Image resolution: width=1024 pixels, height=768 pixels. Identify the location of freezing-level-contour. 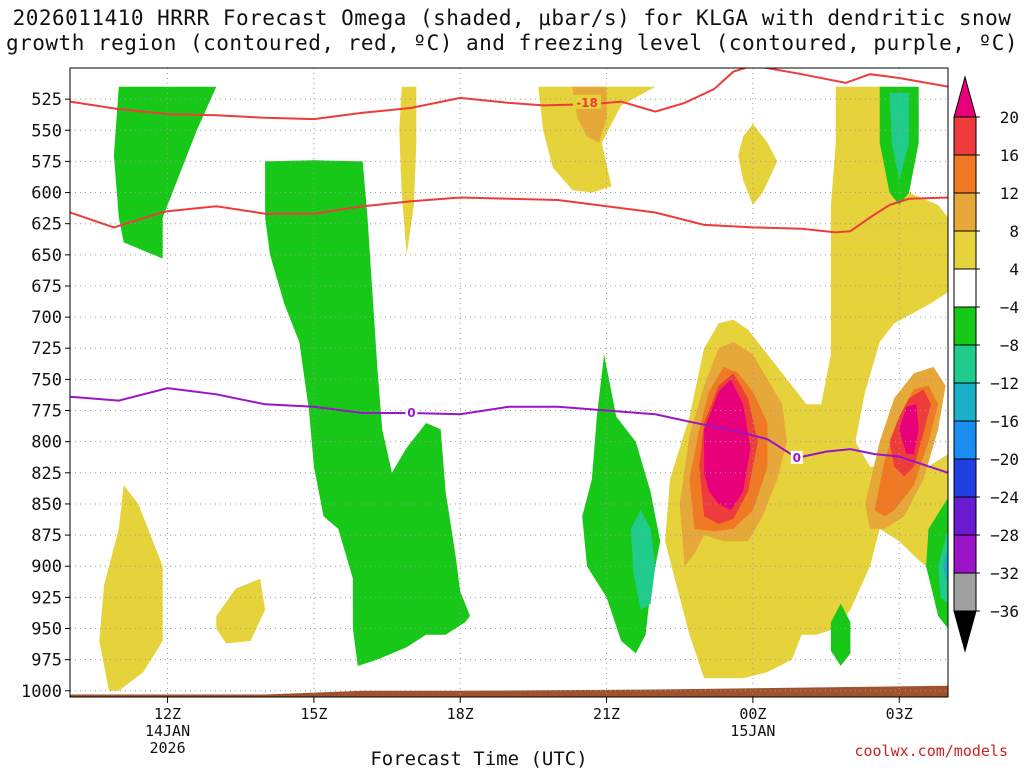
(509, 430).